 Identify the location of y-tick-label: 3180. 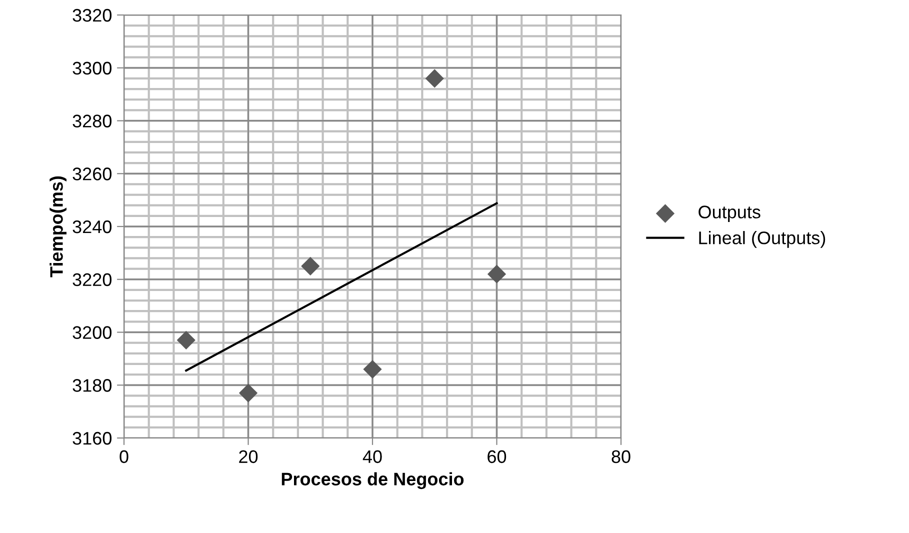
(92, 385).